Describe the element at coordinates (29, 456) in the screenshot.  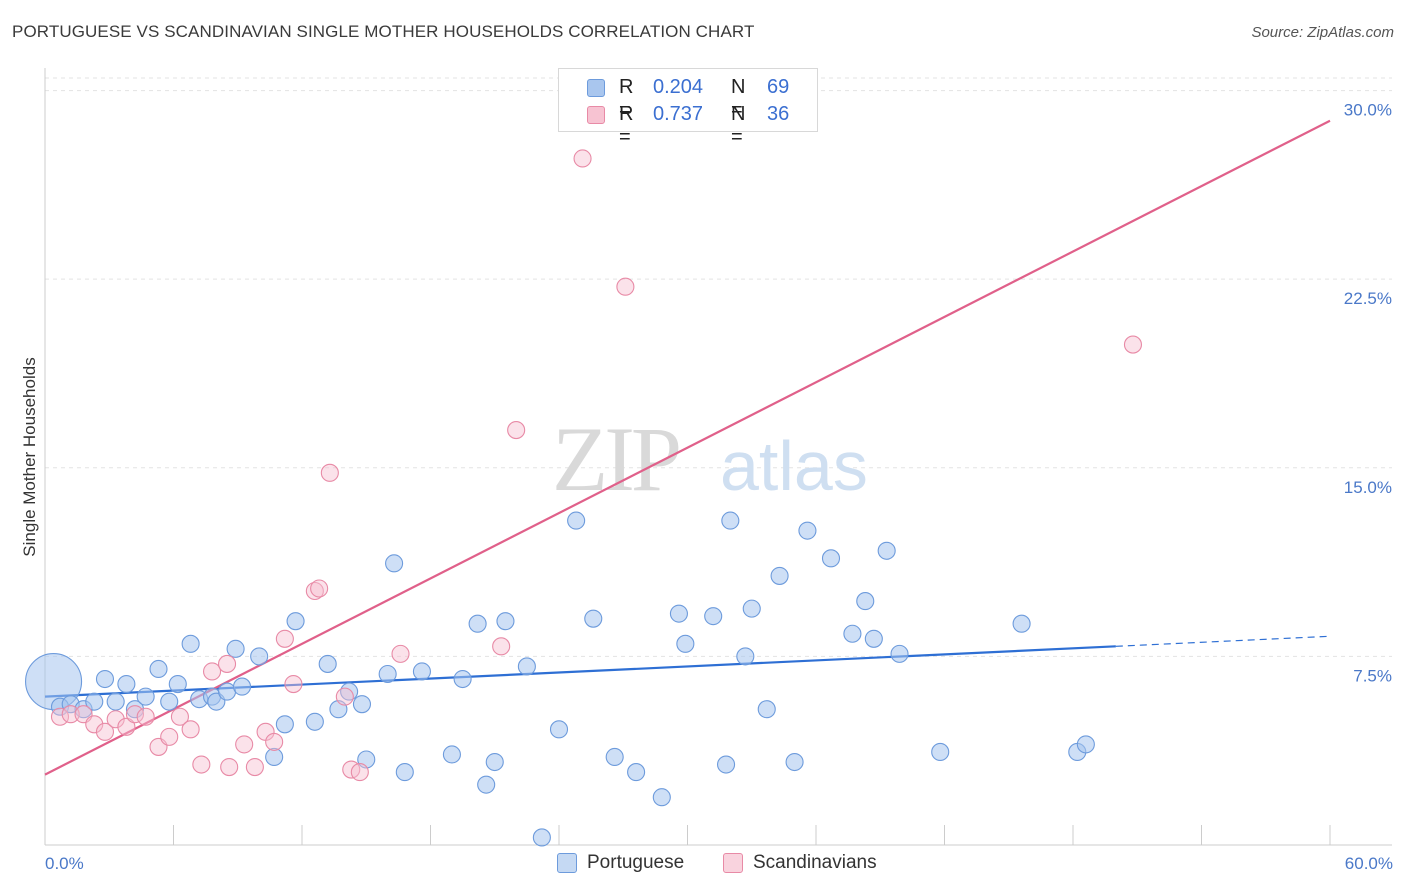
I see `y-axis-label: Single Mother Households` at that location.